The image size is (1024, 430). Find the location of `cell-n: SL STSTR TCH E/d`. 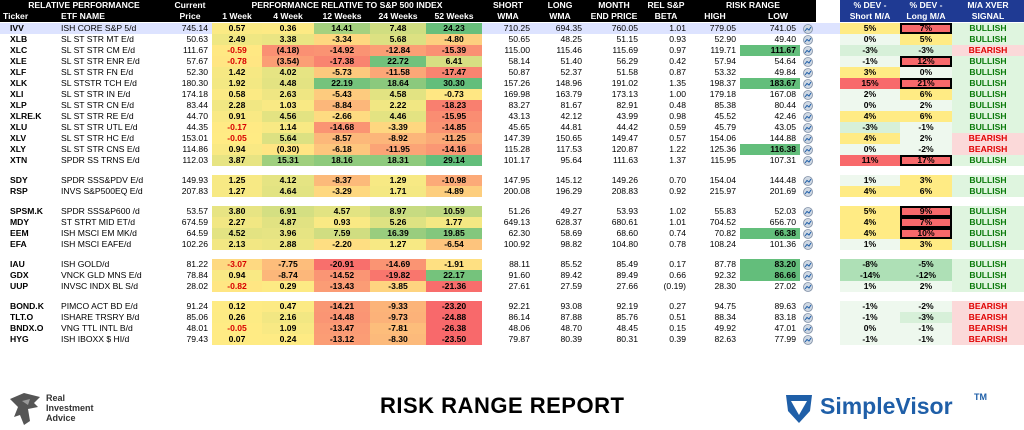

cell-n: SL STSTR TCH E/d is located at coordinates (99, 83).